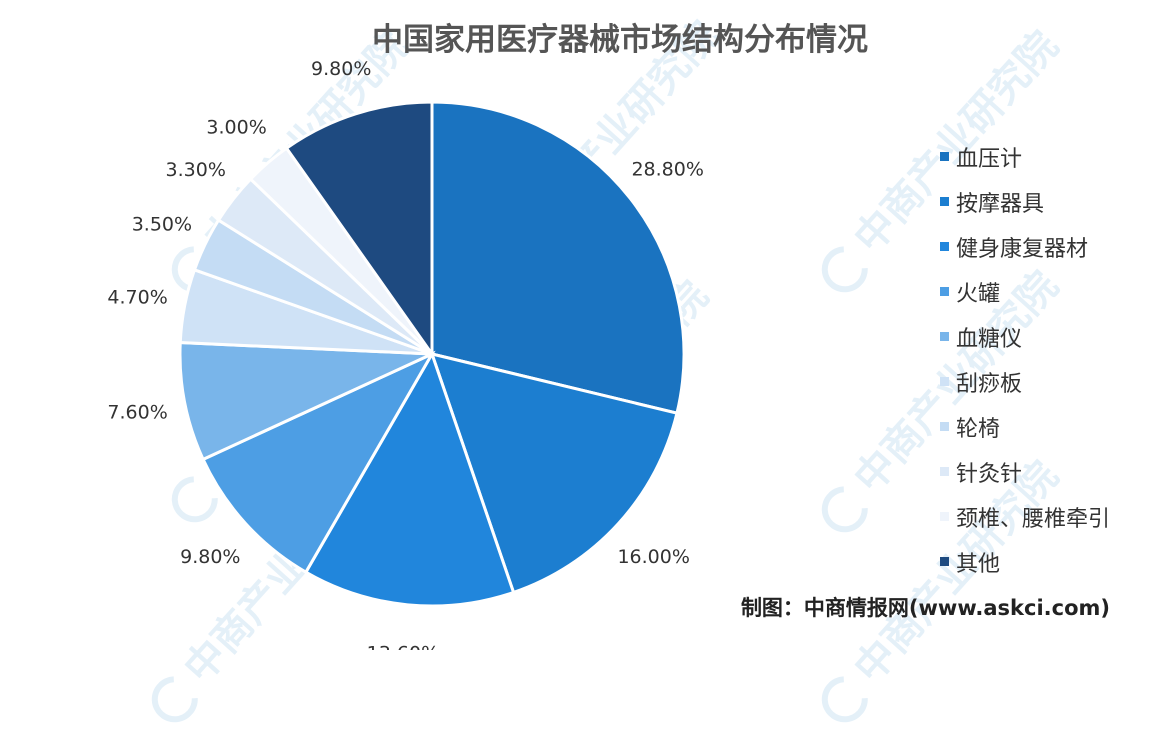  Describe the element at coordinates (162, 224) in the screenshot. I see `data-label: 3.50%` at that location.